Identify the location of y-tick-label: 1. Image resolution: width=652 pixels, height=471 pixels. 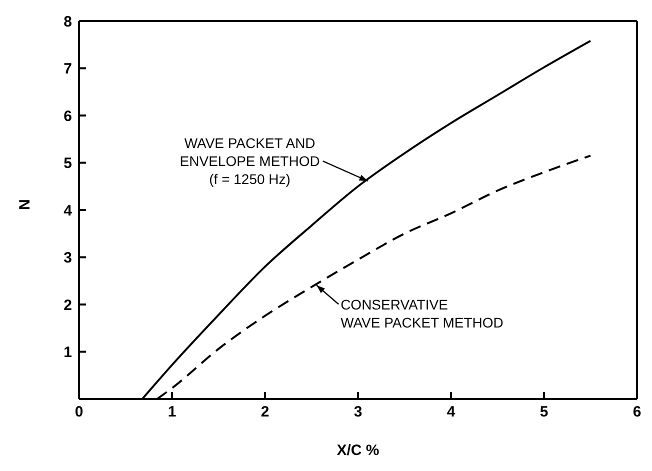
(68, 353).